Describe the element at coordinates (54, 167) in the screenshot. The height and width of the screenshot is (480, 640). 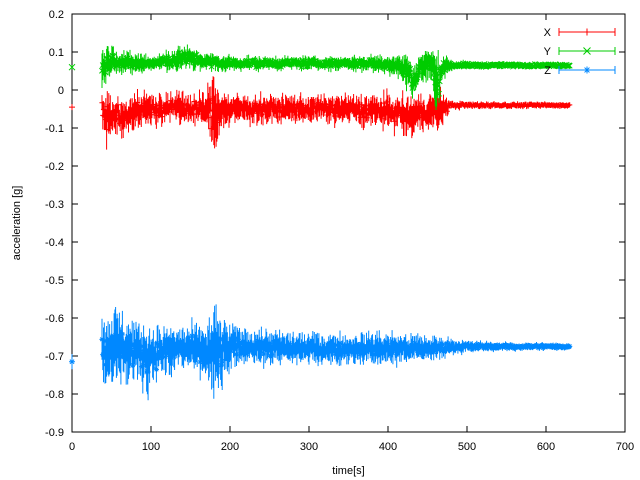
I see `y-tick-label: -0.2` at that location.